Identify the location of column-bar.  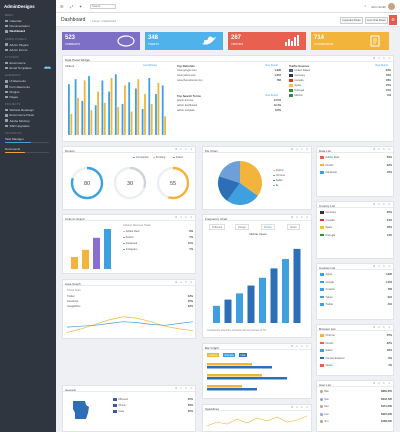
(74, 263).